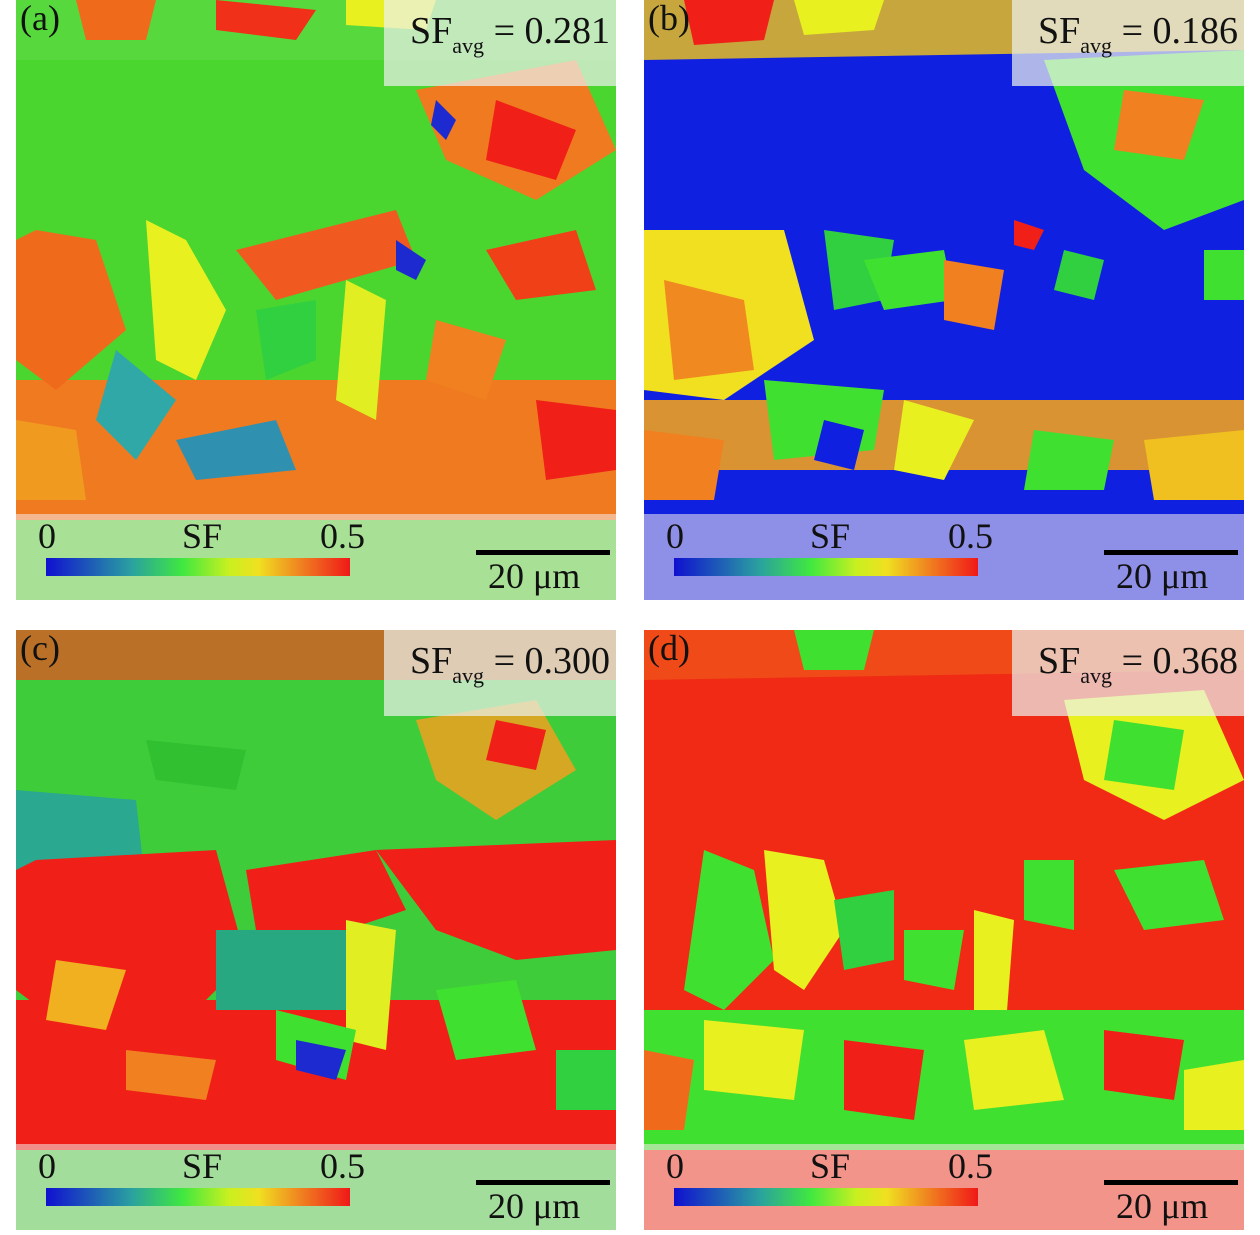 Image resolution: width=1260 pixels, height=1235 pixels. Describe the element at coordinates (1138, 34) in the screenshot. I see `sf-average-label: SFavg = 0.186` at that location.